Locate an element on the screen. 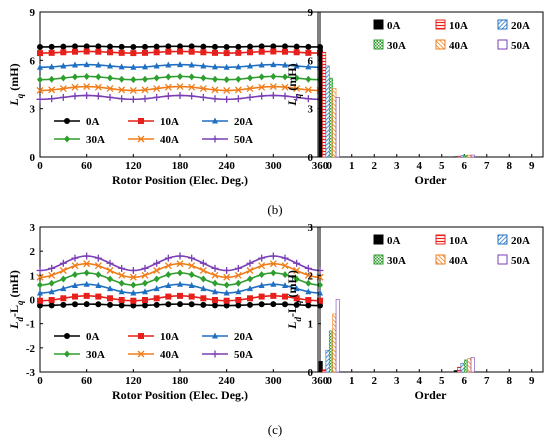 The width and height of the screenshot is (550, 438). x-tick-label: 8 is located at coordinates (510, 381).